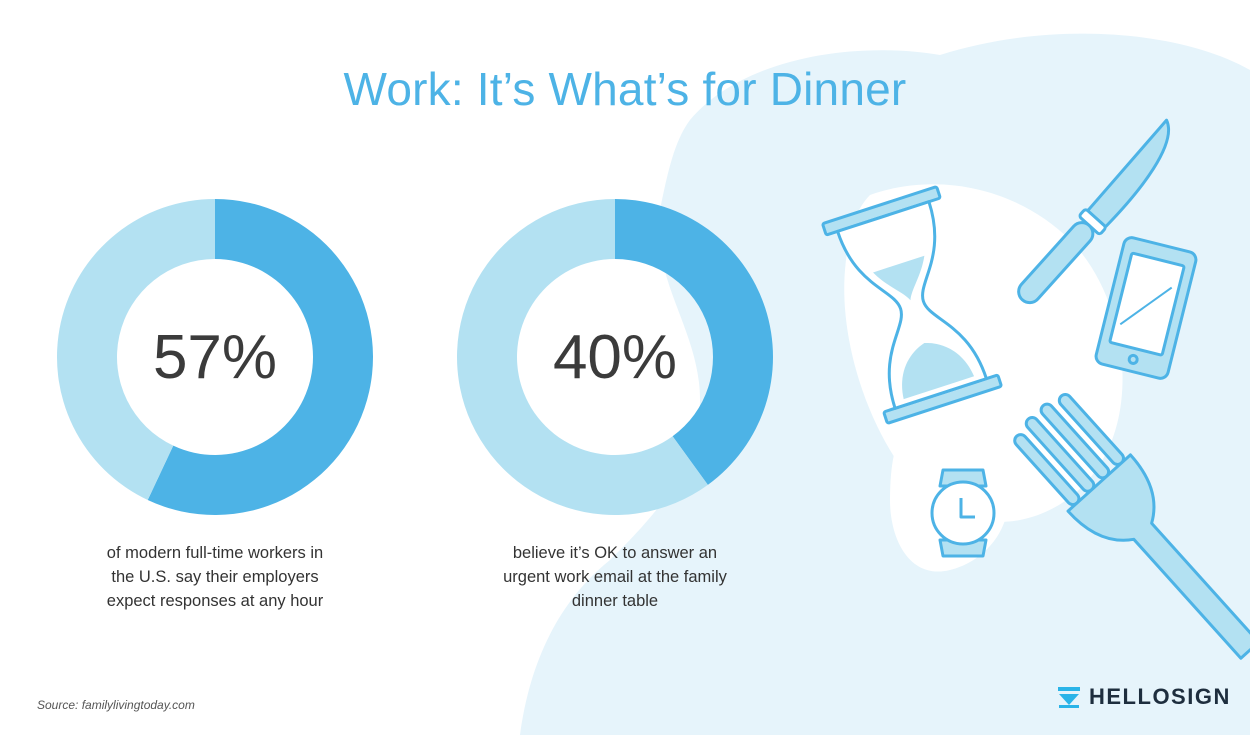 The width and height of the screenshot is (1250, 735). Describe the element at coordinates (615, 553) in the screenshot. I see `caption-line: believe it’s OK to answer an` at that location.